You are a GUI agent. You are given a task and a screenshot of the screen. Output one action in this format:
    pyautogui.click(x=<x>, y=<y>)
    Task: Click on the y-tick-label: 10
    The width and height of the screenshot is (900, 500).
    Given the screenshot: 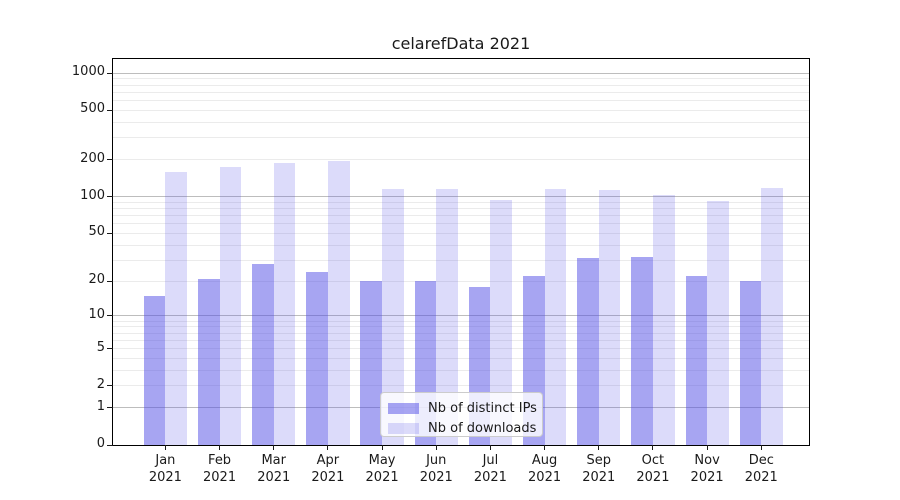 What is the action you would take?
    pyautogui.click(x=96, y=314)
    